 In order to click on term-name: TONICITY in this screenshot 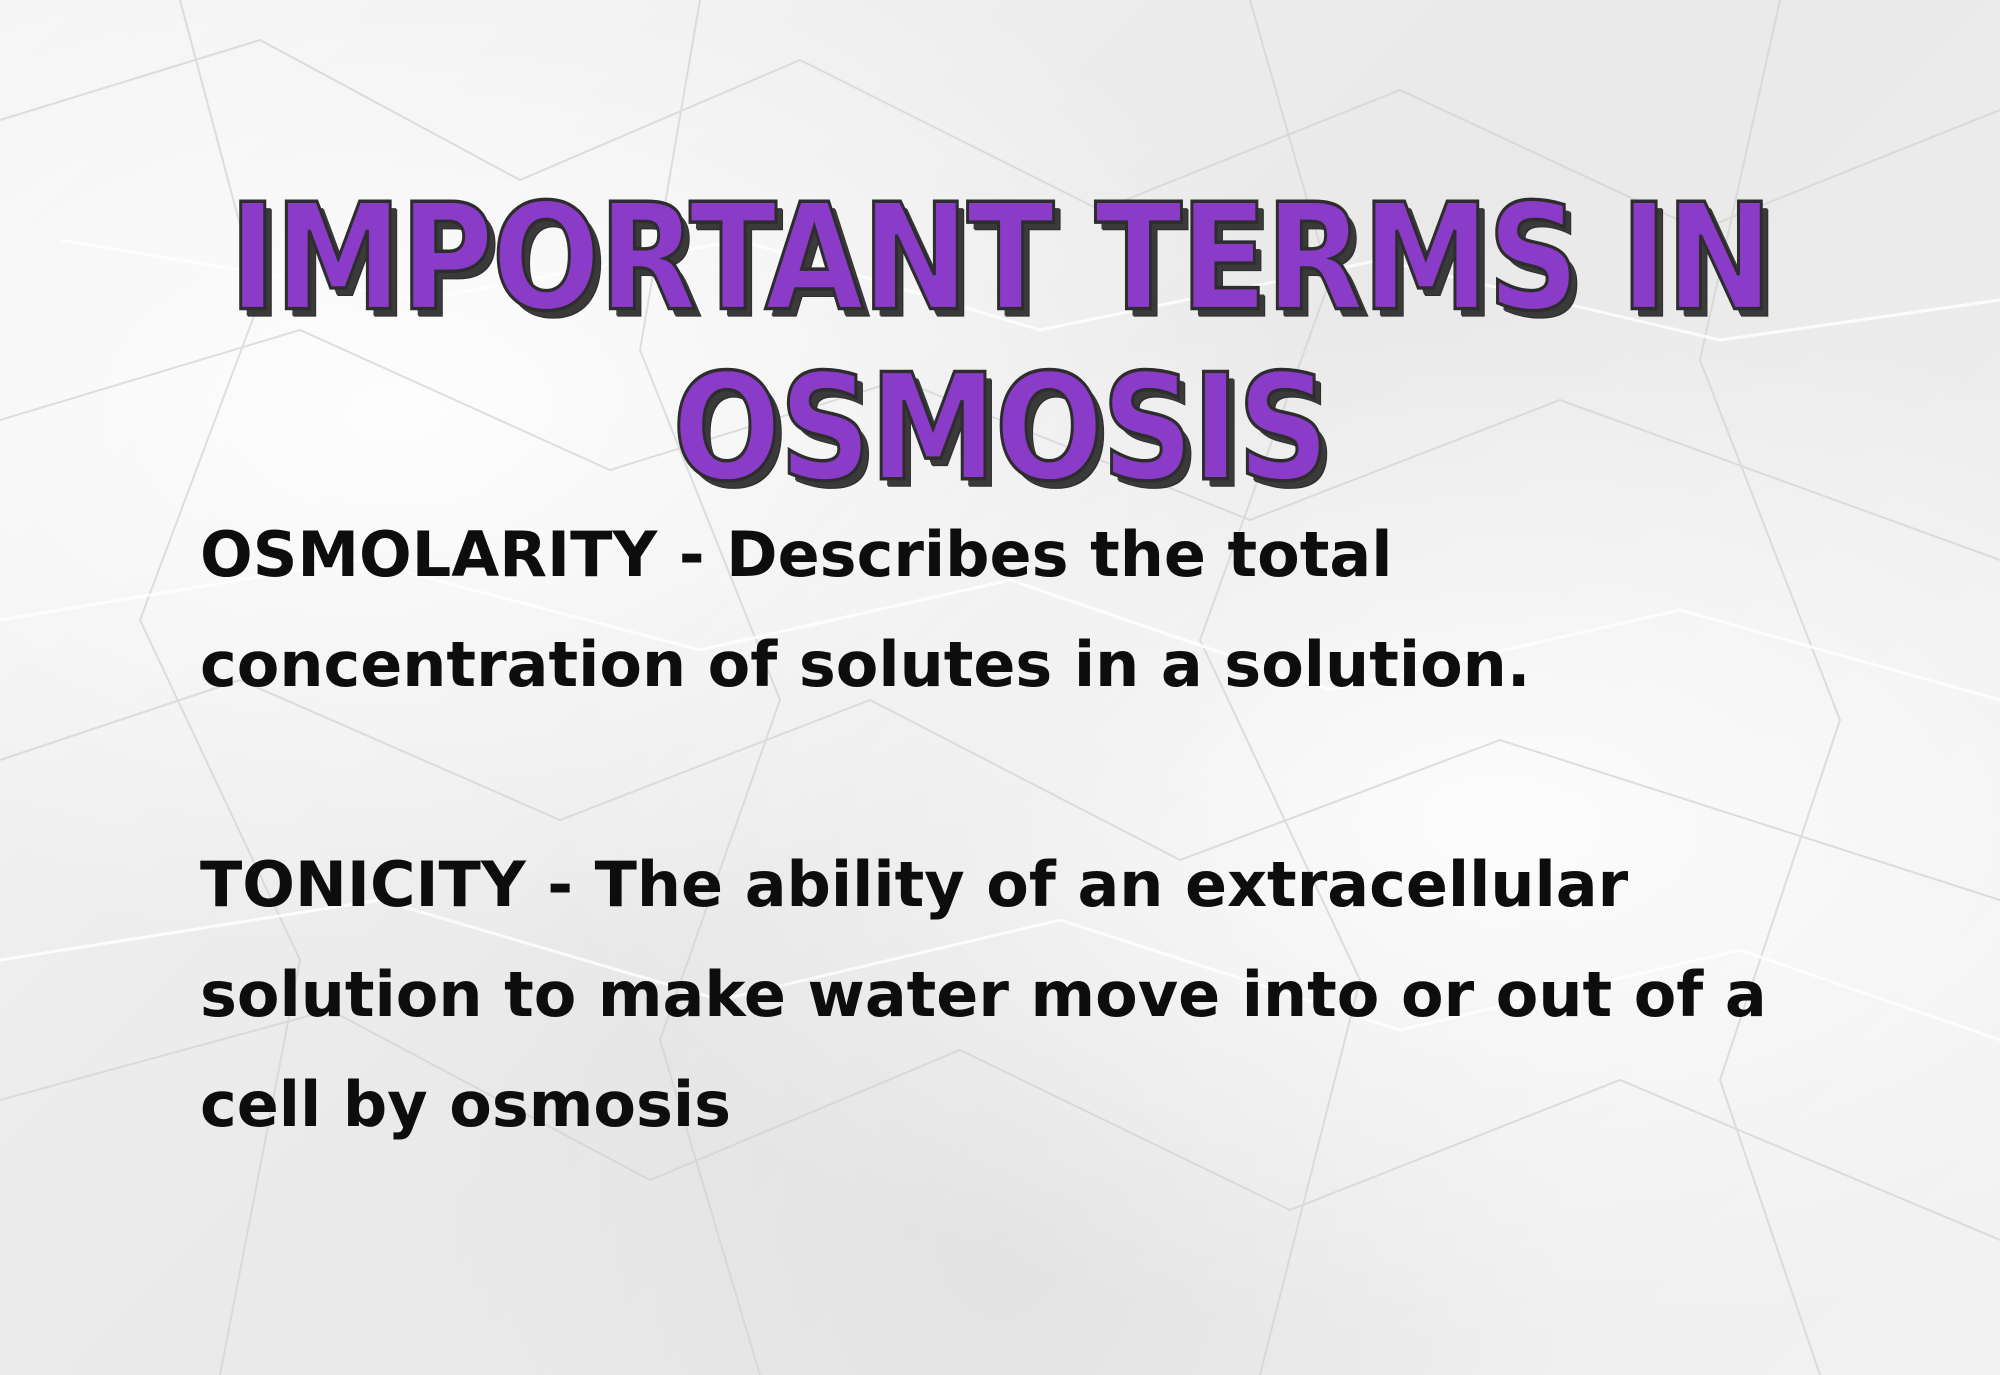, I will do `click(363, 884)`.